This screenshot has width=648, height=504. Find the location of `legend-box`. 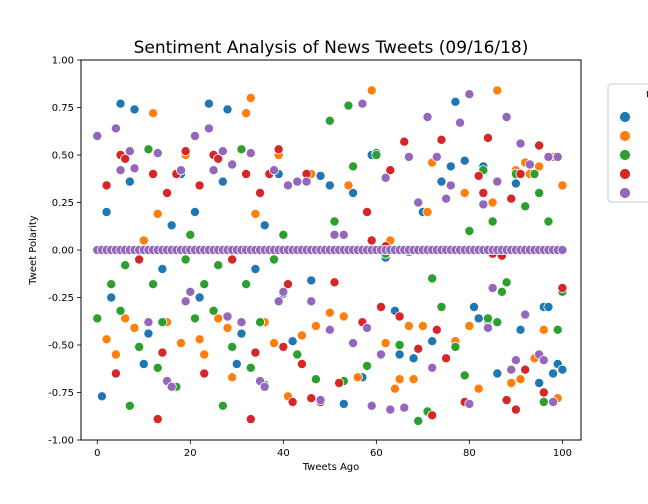

legend-box is located at coordinates (627, 143).